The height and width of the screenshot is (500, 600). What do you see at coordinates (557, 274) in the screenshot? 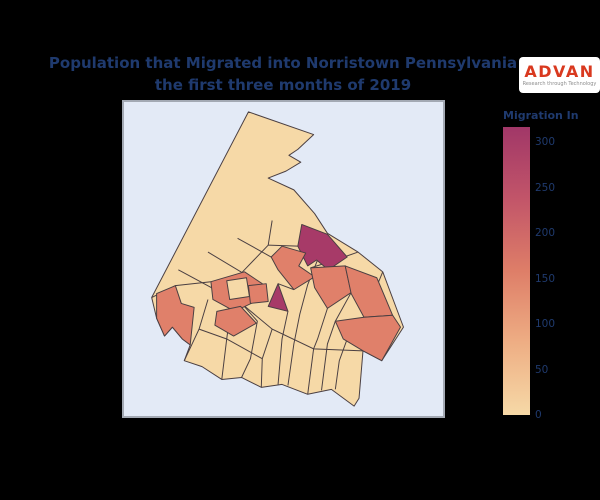
I see `colorbar-ticks: 300 250 200 150 100 50 0` at bounding box center [557, 274].